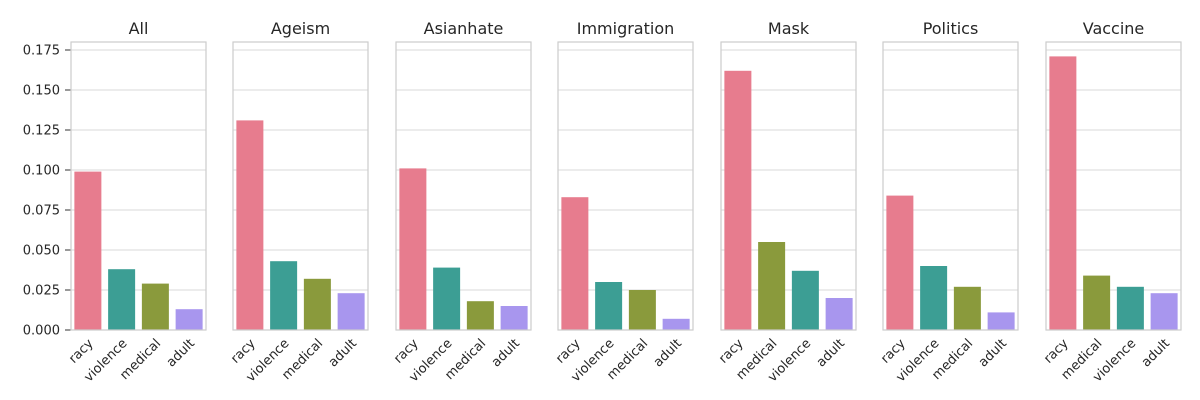 This screenshot has width=1200, height=400. Describe the element at coordinates (41, 51) in the screenshot. I see `y-tick-label: 0.175` at that location.